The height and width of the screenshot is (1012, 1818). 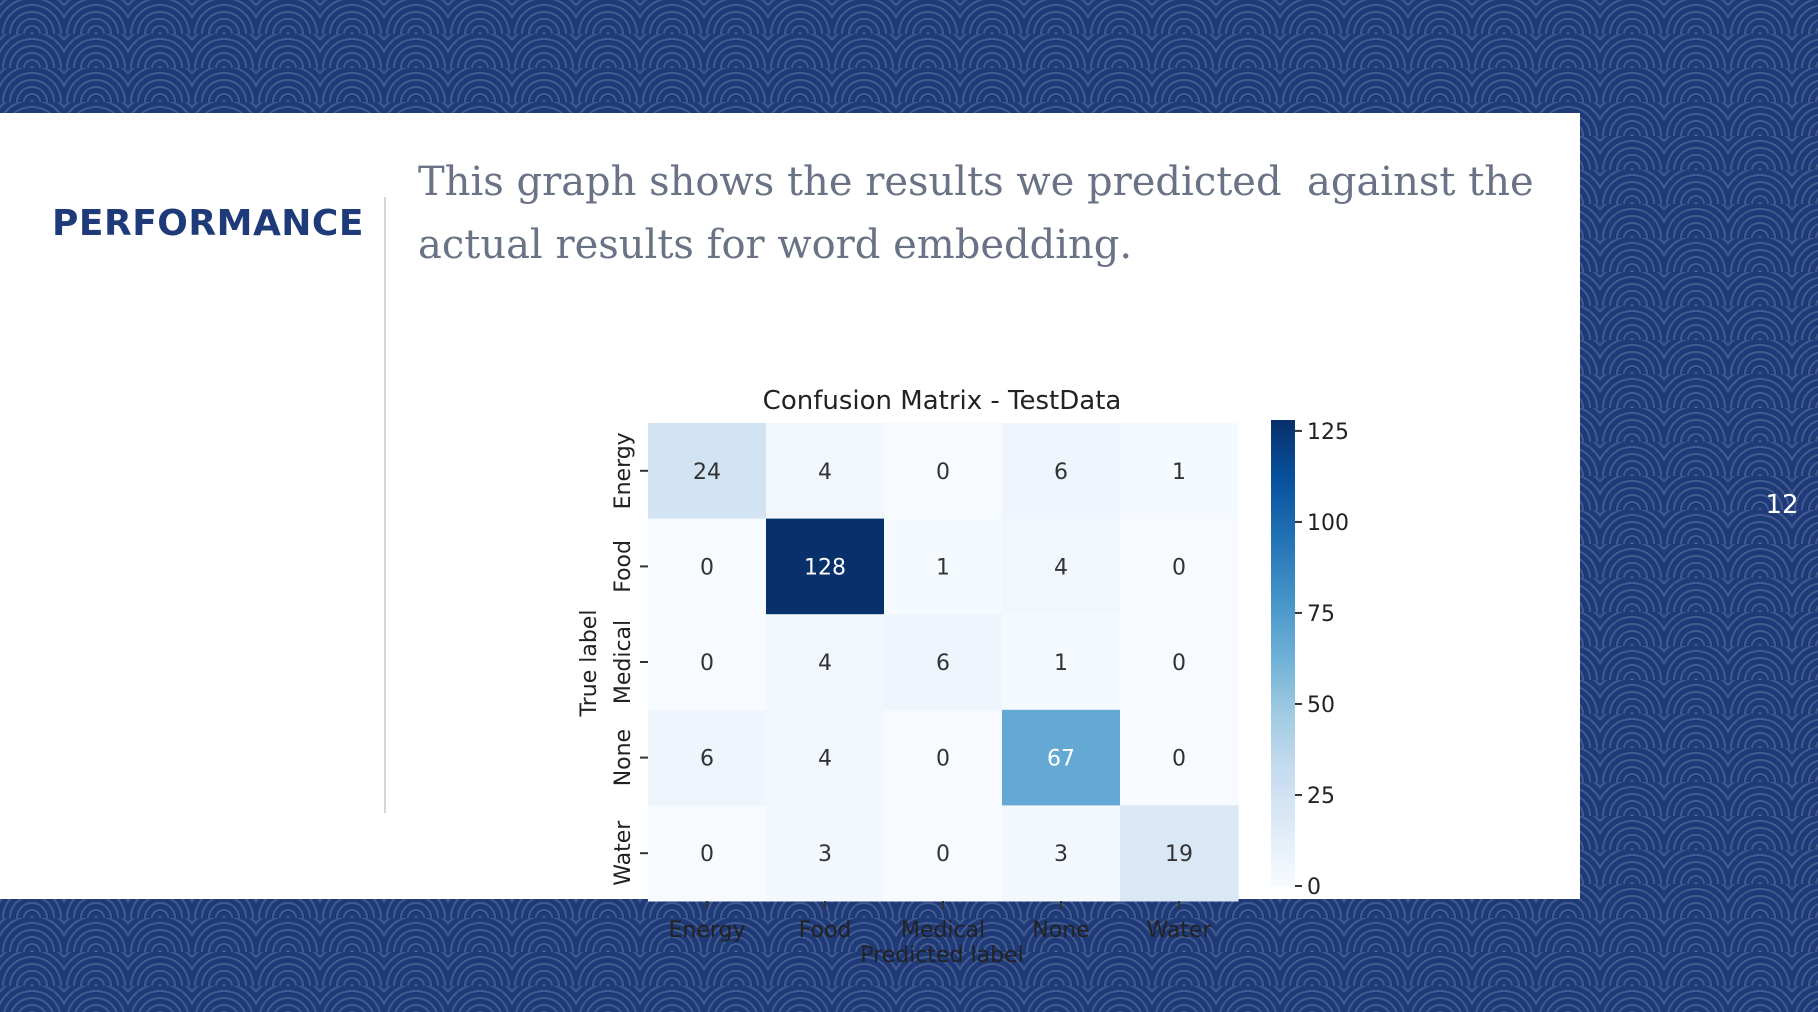 What do you see at coordinates (1283, 653) in the screenshot?
I see `colorbar` at bounding box center [1283, 653].